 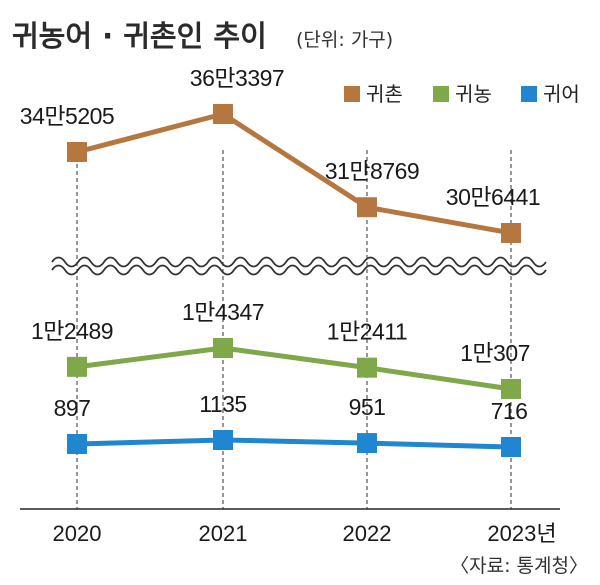 What do you see at coordinates (367, 332) in the screenshot?
I see `data-label: 1만2411` at bounding box center [367, 332].